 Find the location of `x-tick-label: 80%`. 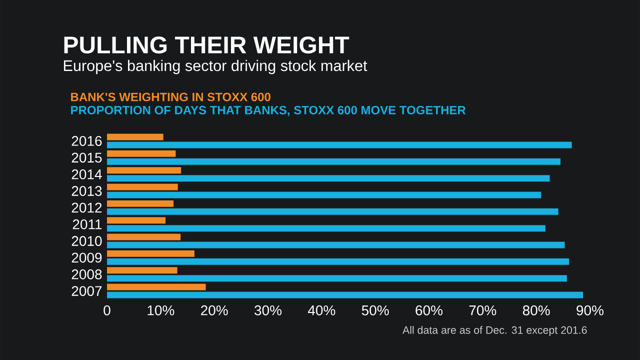

x-tick-label: 80% is located at coordinates (536, 310).